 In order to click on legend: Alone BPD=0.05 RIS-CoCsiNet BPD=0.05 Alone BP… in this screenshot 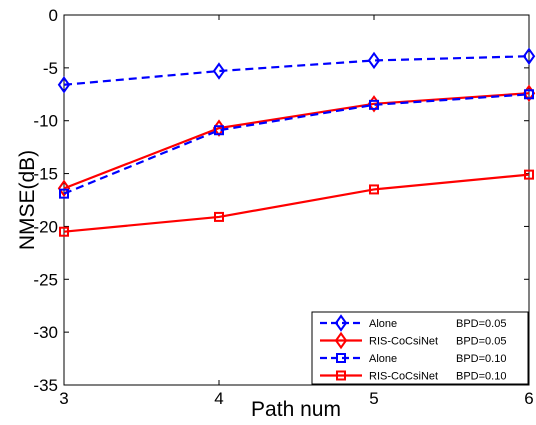, I will do `click(420, 348)`.